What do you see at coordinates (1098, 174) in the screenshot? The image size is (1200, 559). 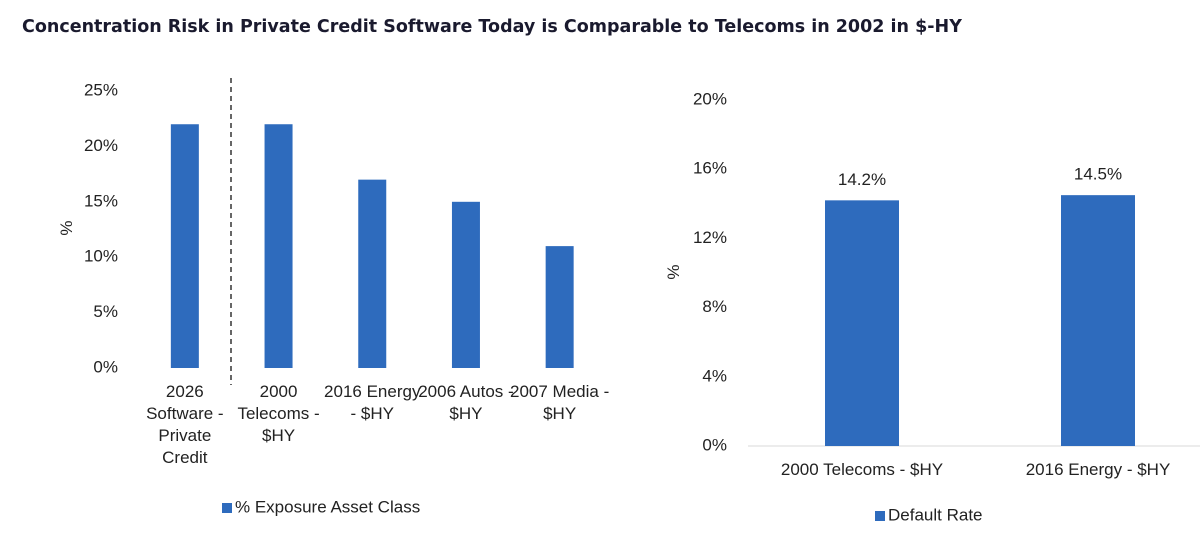 I see `data-label: 14.5%` at bounding box center [1098, 174].